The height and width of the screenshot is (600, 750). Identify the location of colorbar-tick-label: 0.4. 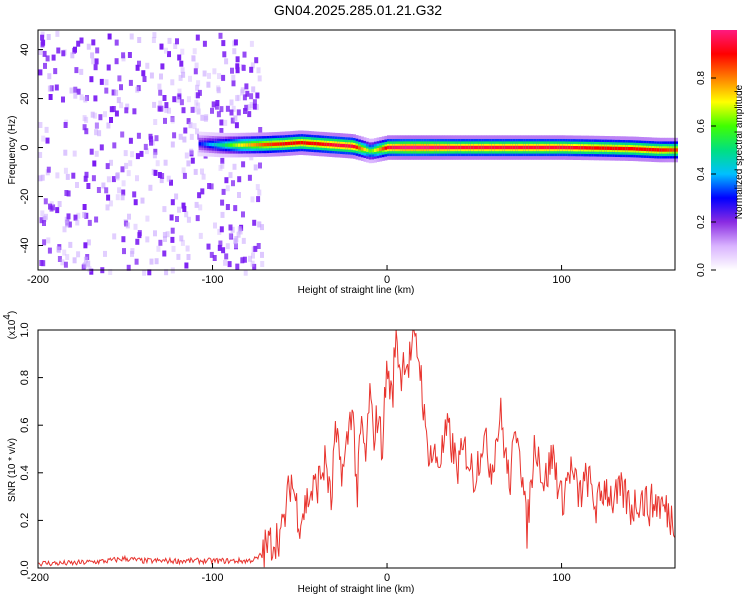
(701, 174).